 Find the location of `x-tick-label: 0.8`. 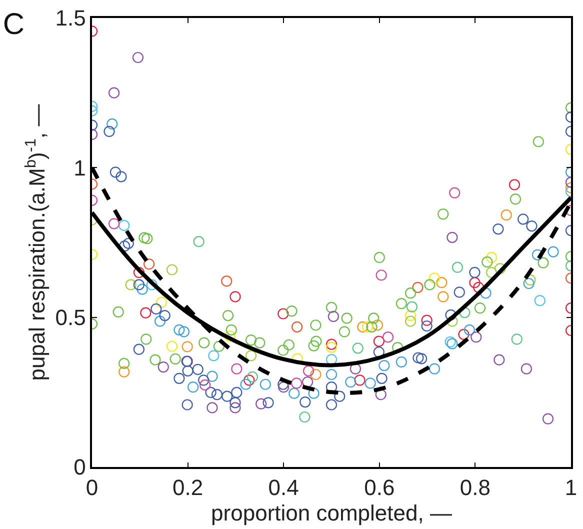

x-tick-label: 0.8 is located at coordinates (475, 487).